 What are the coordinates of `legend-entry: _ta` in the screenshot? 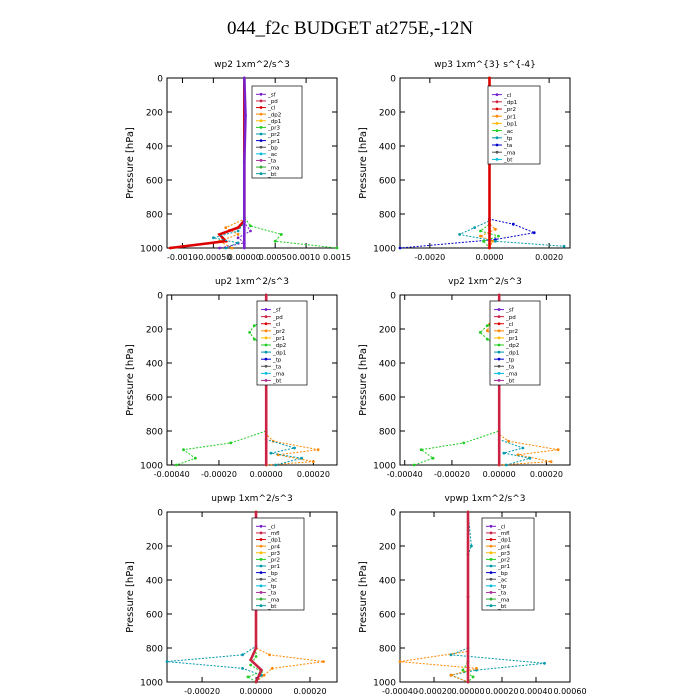 It's located at (501, 594).